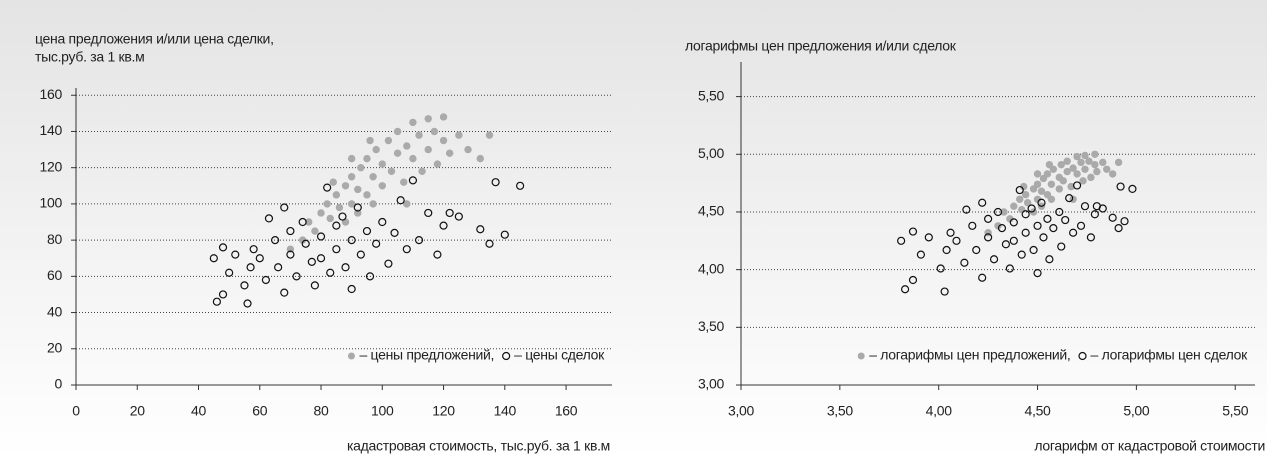  What do you see at coordinates (54, 275) in the screenshot?
I see `y-tick-label: 60` at bounding box center [54, 275].